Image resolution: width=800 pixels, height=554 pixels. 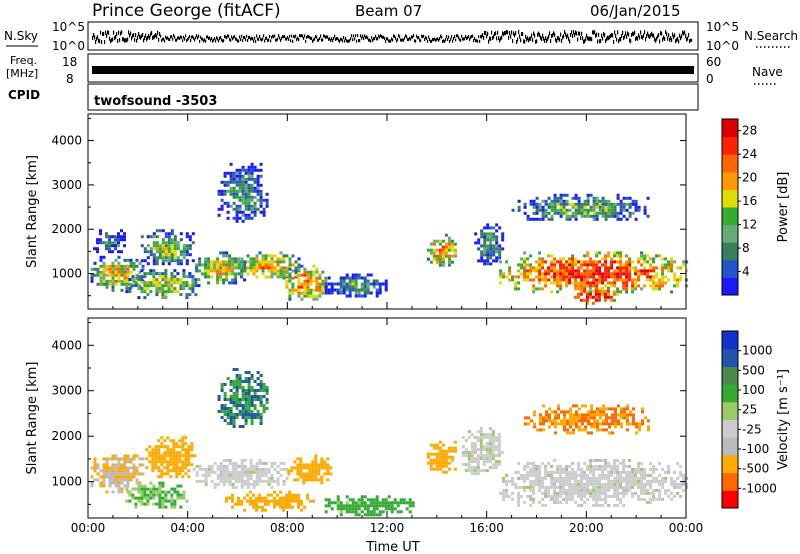 I want to click on nsky-tick-top: 10^5, so click(x=68, y=27).